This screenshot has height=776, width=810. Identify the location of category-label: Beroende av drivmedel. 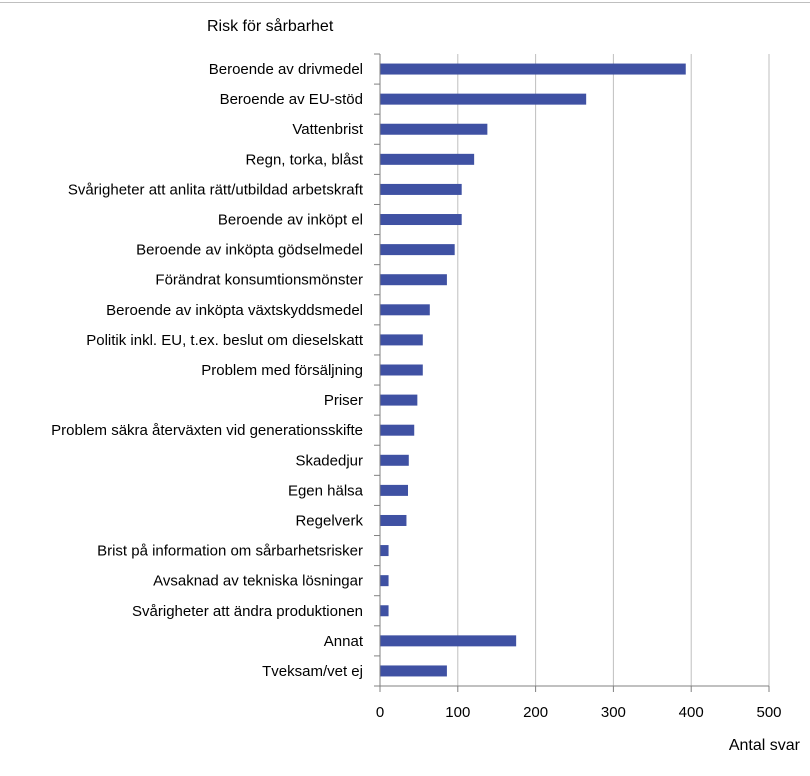
(286, 69).